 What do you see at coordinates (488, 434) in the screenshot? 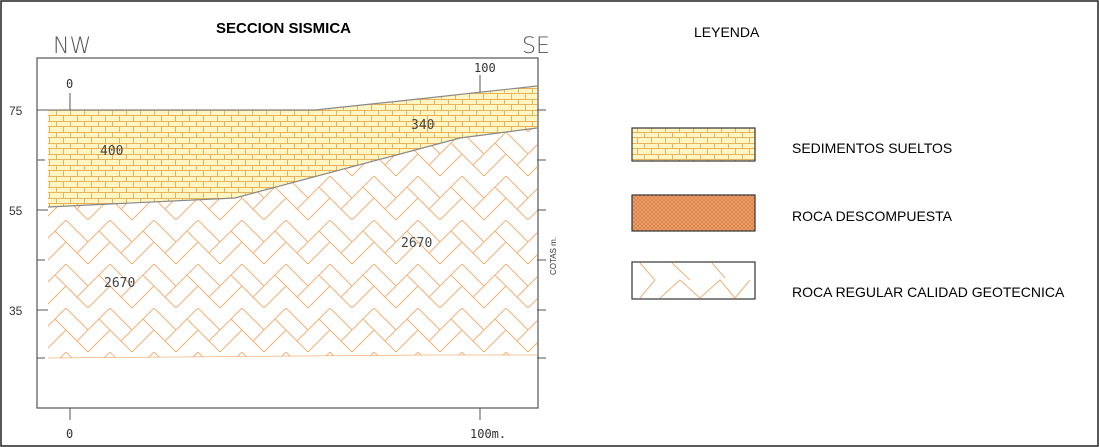
I see `bottom-tick-100-label: 100m.` at bounding box center [488, 434].